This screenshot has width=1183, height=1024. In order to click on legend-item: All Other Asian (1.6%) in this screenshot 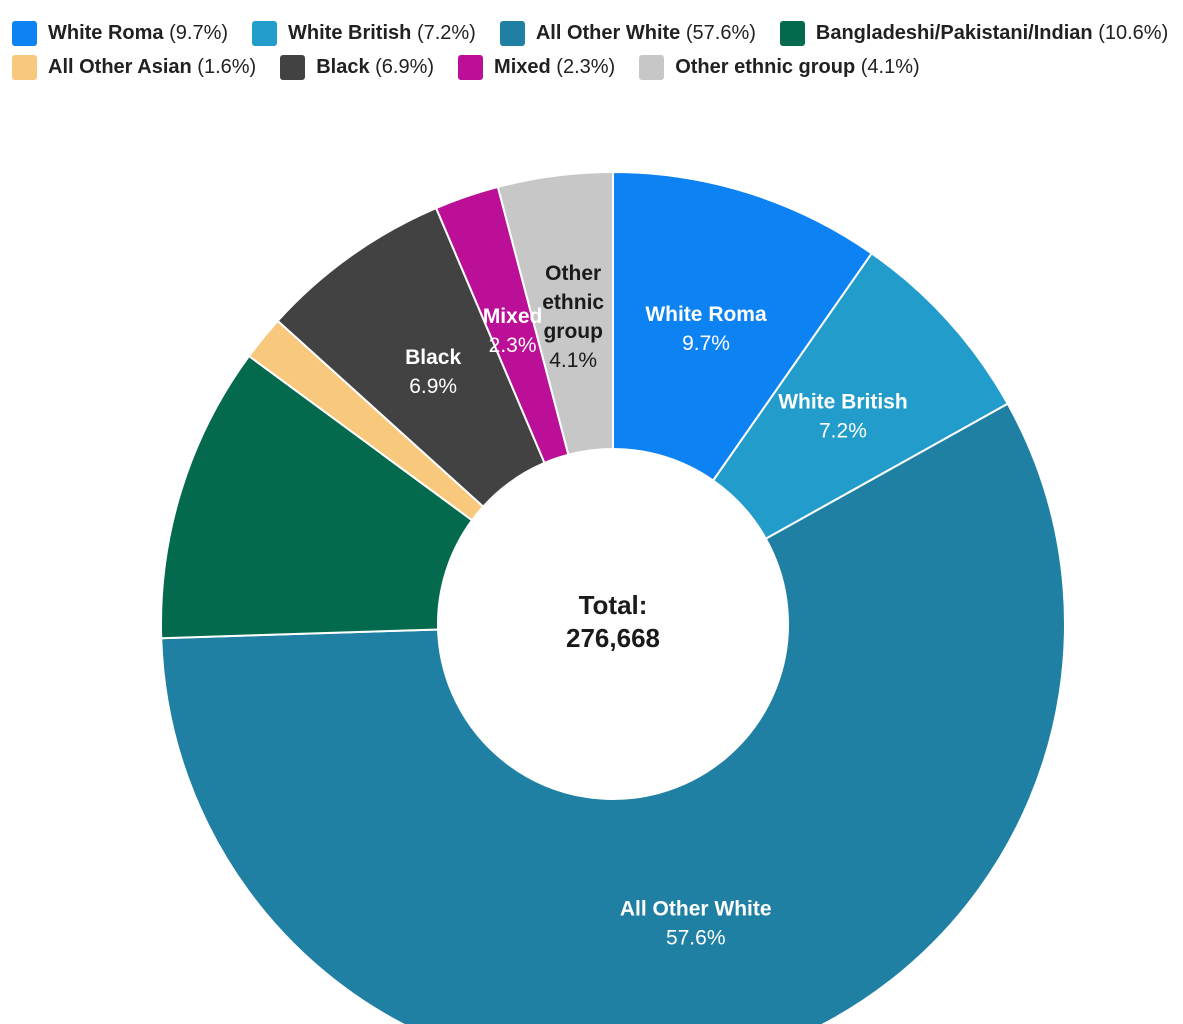, I will do `click(134, 67)`.